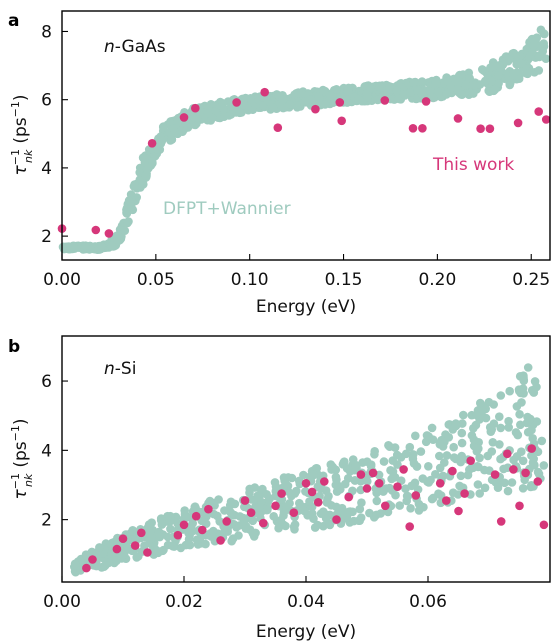  Describe the element at coordinates (54, 451) in the screenshot. I see `panel-b-y-ticks: 2 4 6` at that location.